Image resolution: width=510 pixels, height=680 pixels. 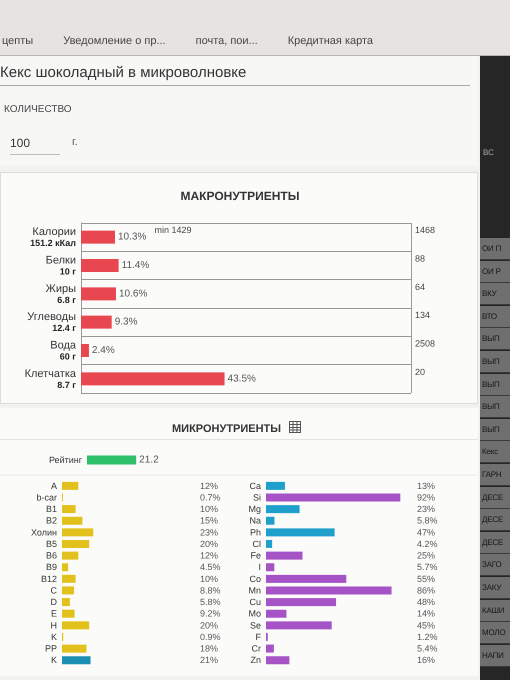 What do you see at coordinates (255, 602) in the screenshot?
I see `y-tick-label: Cu` at bounding box center [255, 602].